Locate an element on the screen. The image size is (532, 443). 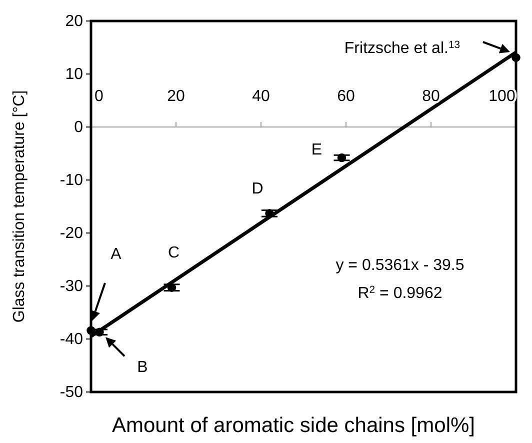
annotation: y = 0.5361x - 39.5 is located at coordinates (400, 265).